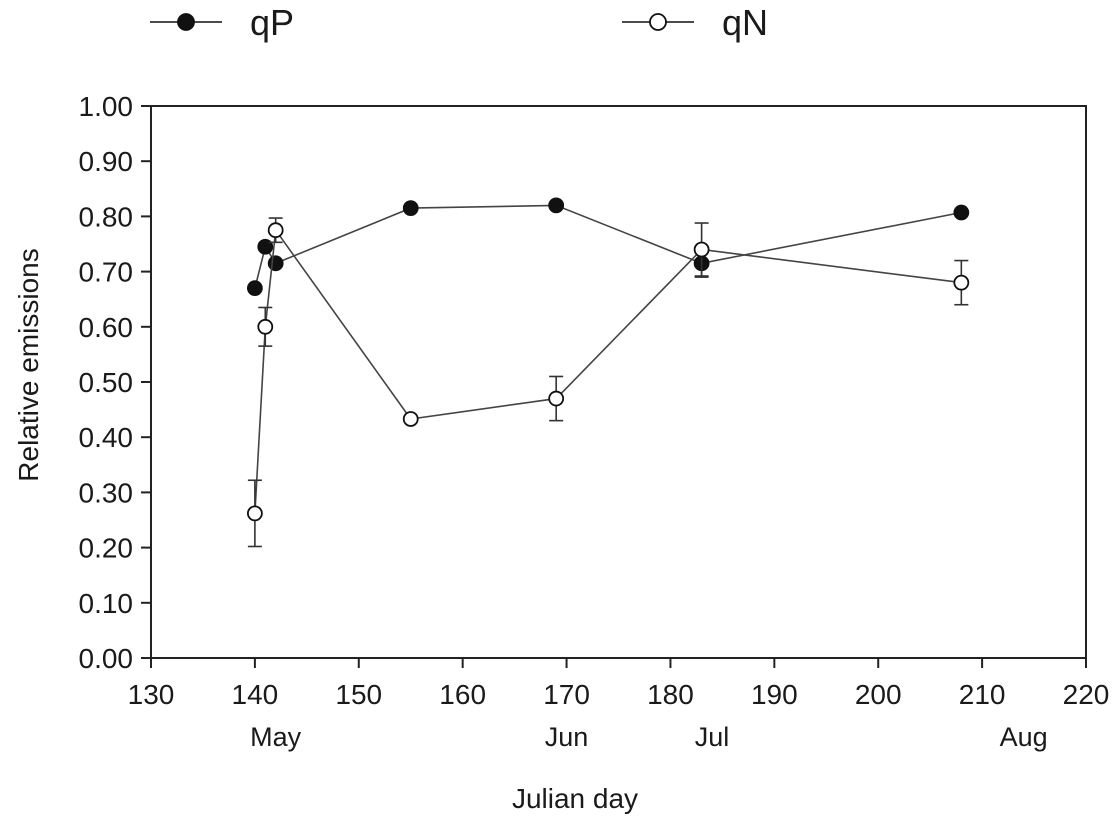 Image resolution: width=1120 pixels, height=818 pixels. I want to click on y-tick-label: 0.10, so click(106, 603).